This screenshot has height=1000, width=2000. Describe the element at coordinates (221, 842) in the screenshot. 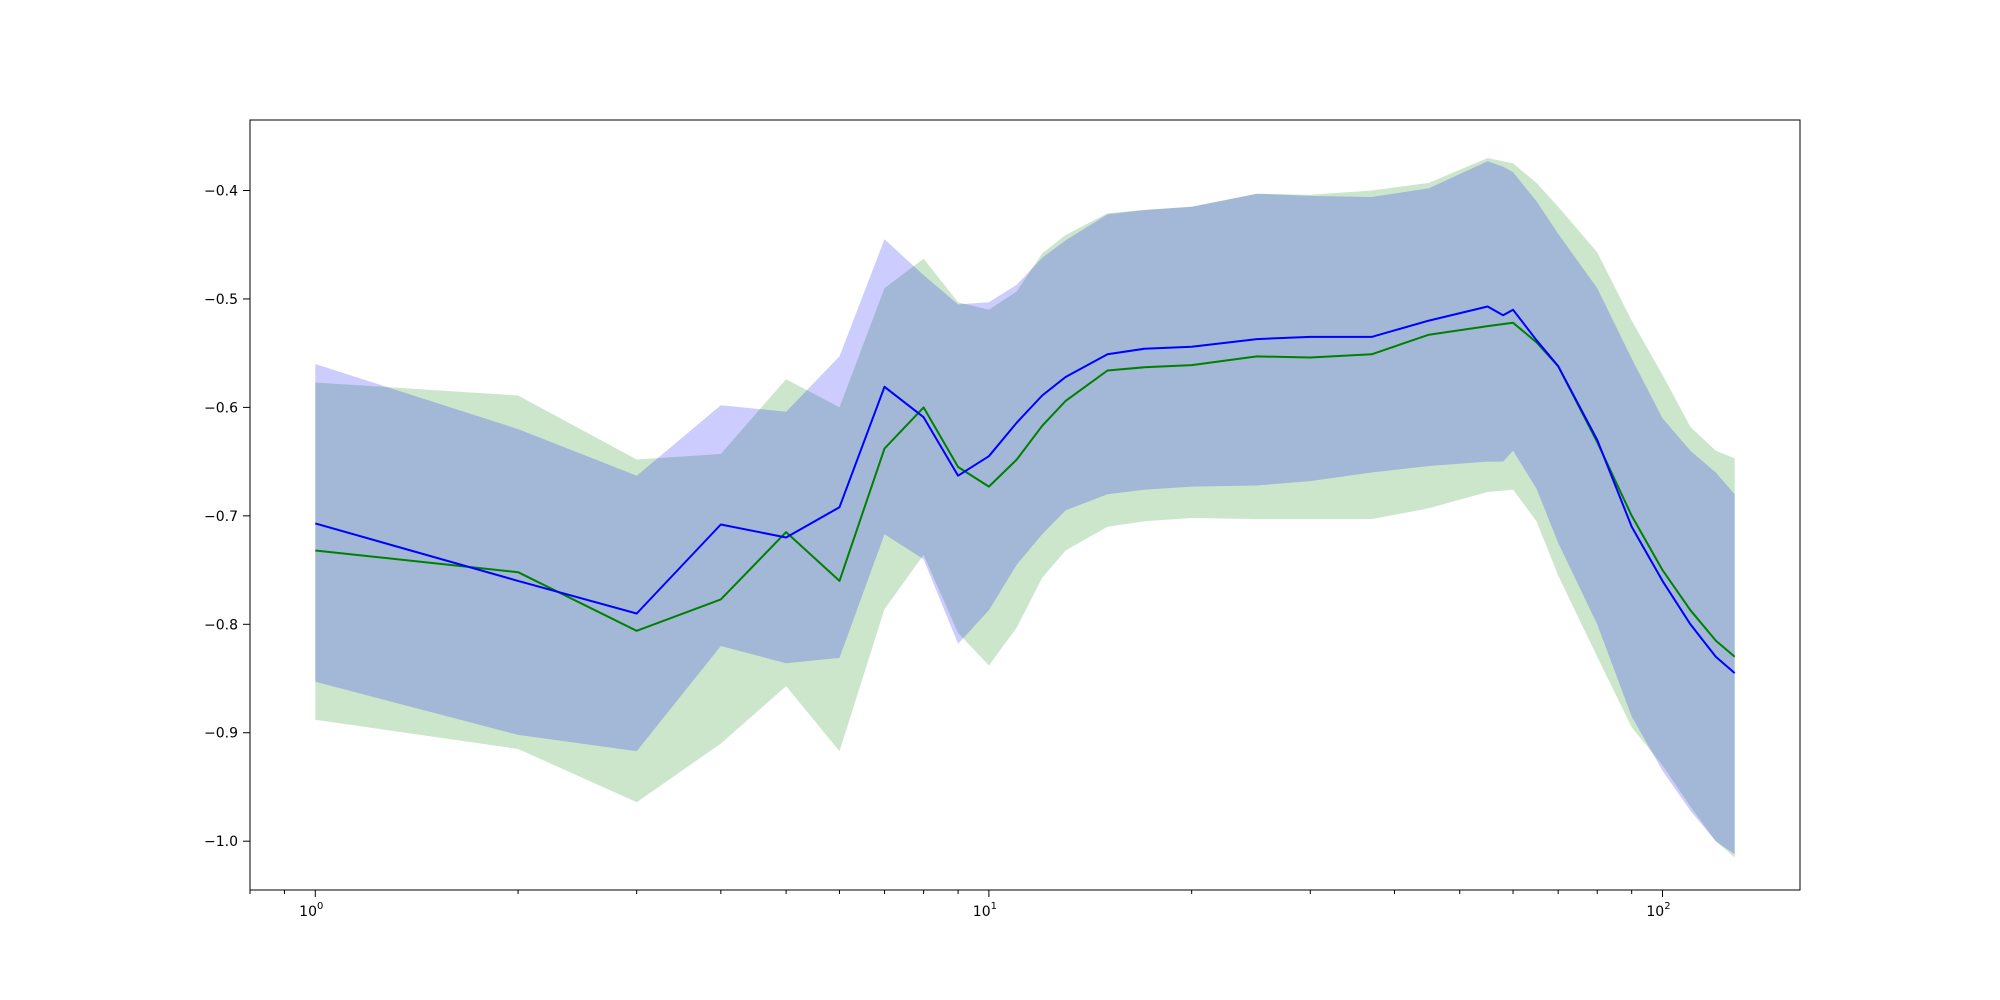

I see `y-tick-label: −1.0` at that location.